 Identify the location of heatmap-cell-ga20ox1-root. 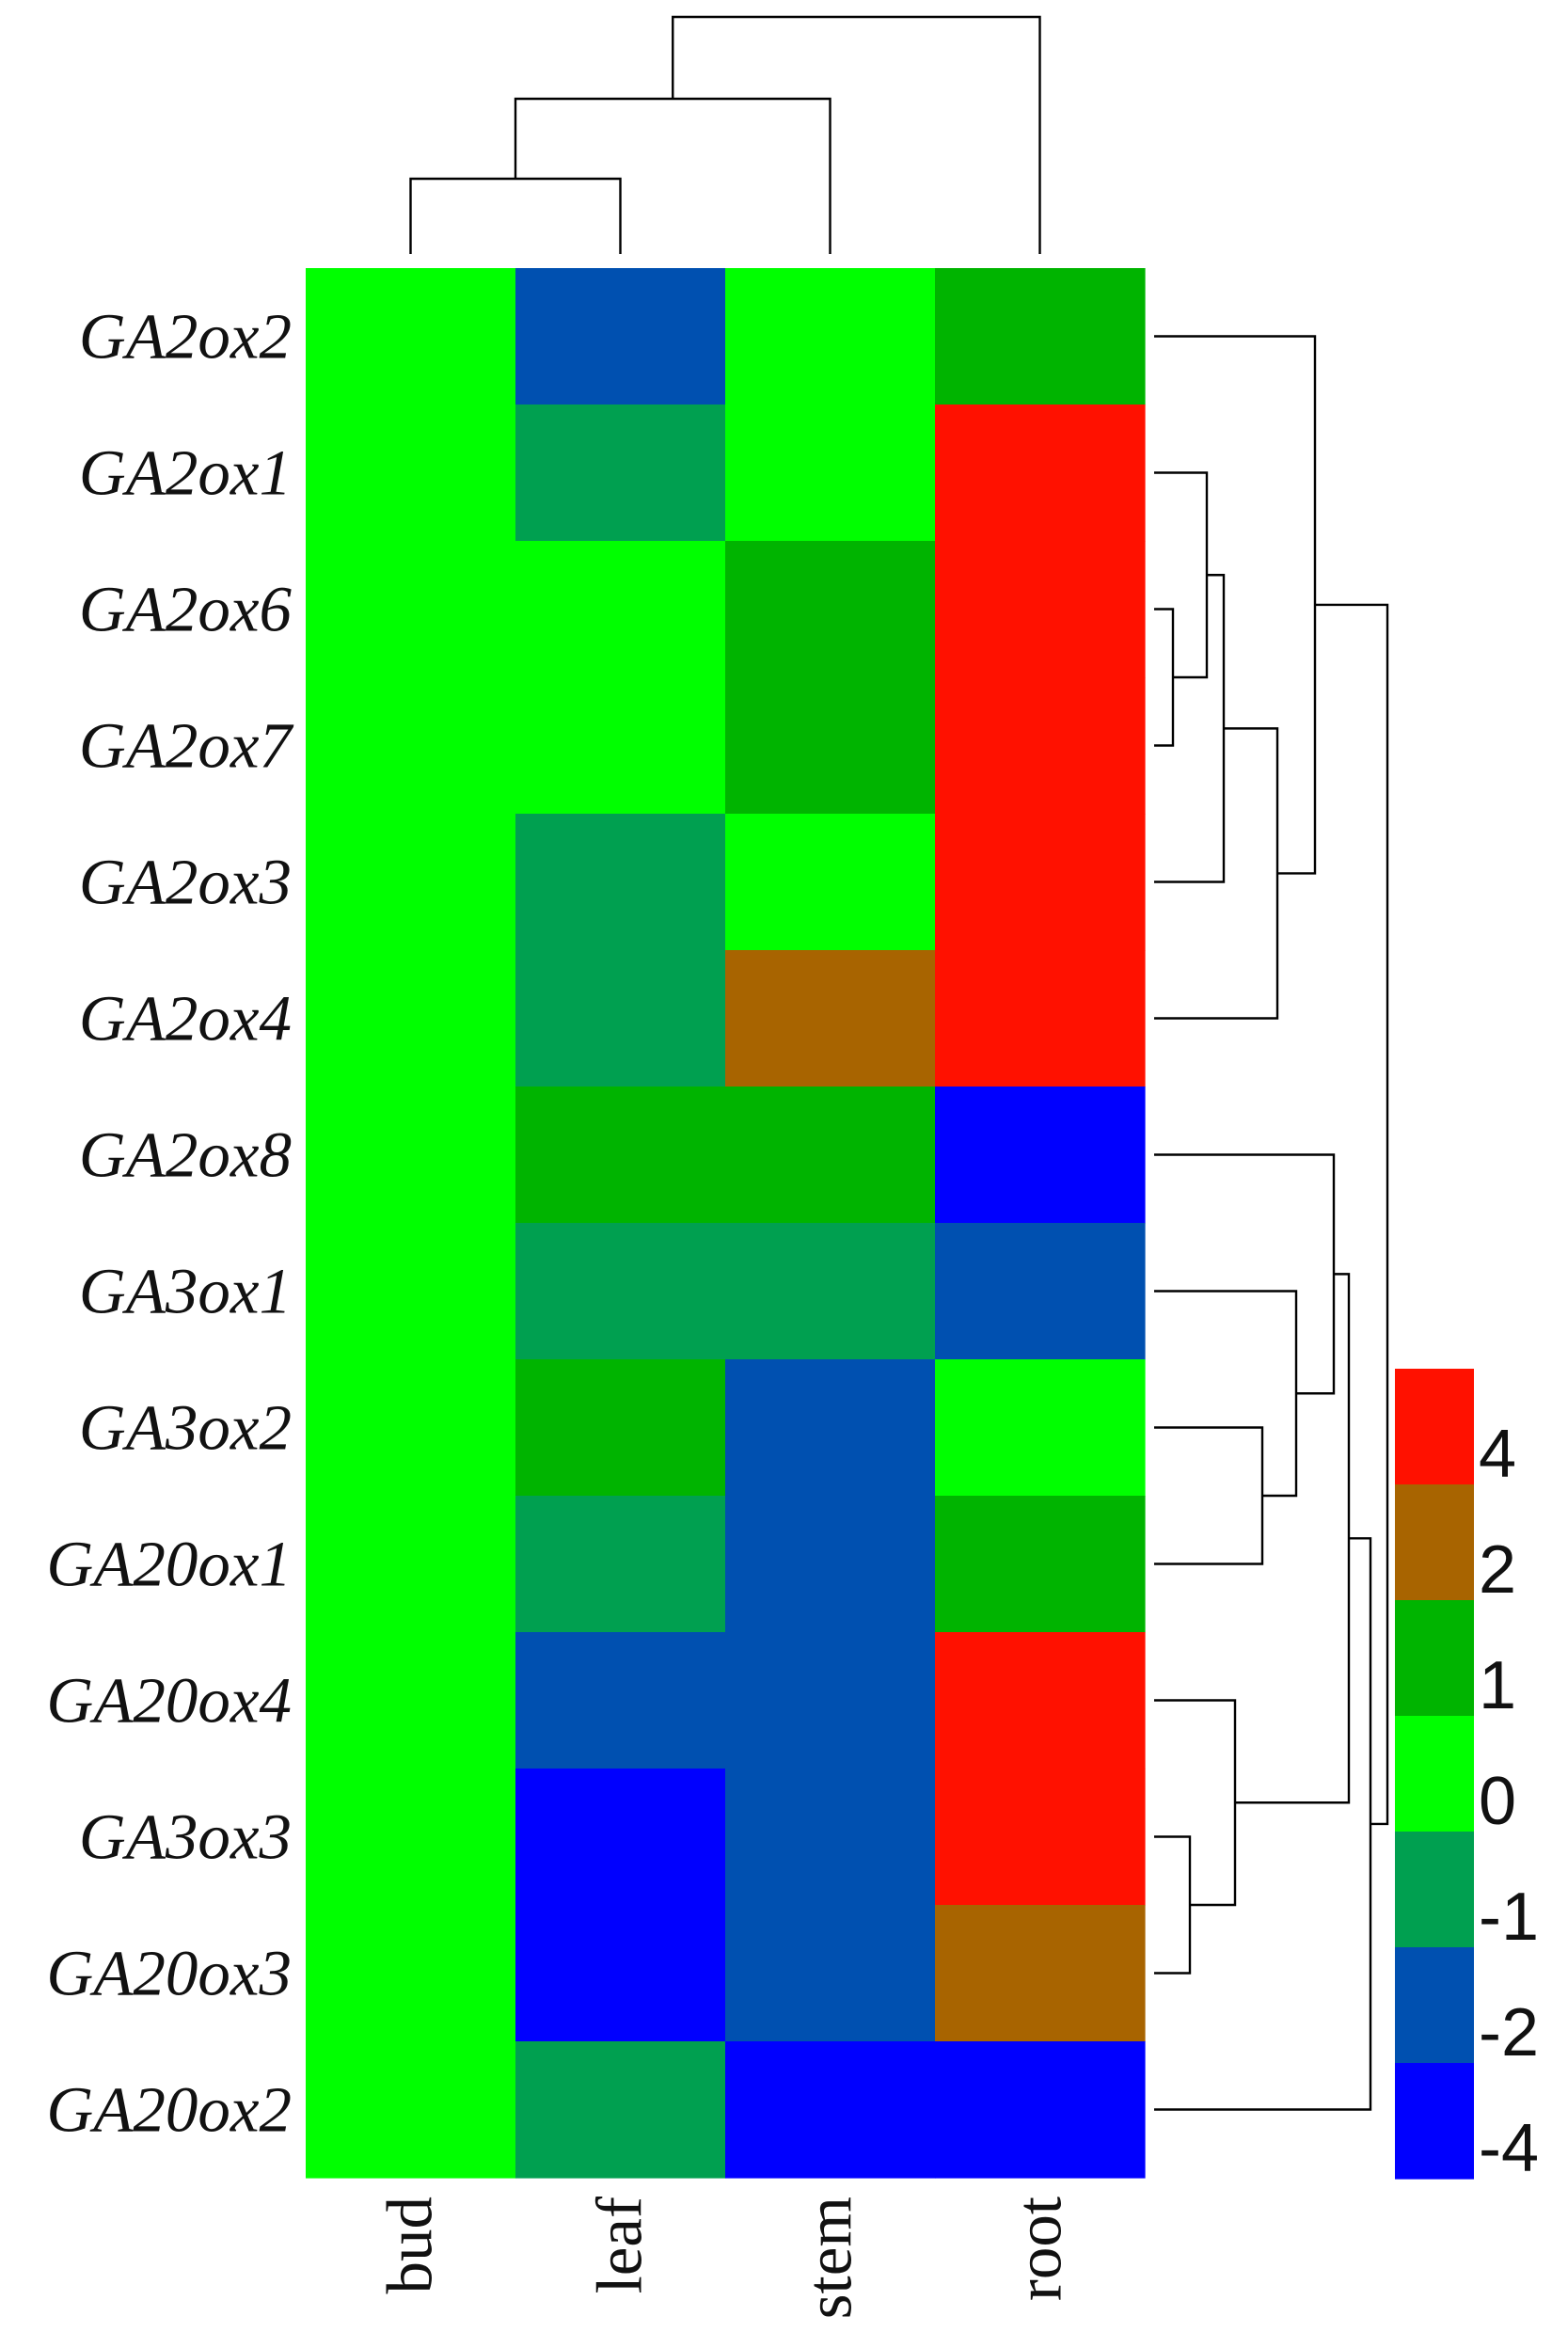
(1040, 1564).